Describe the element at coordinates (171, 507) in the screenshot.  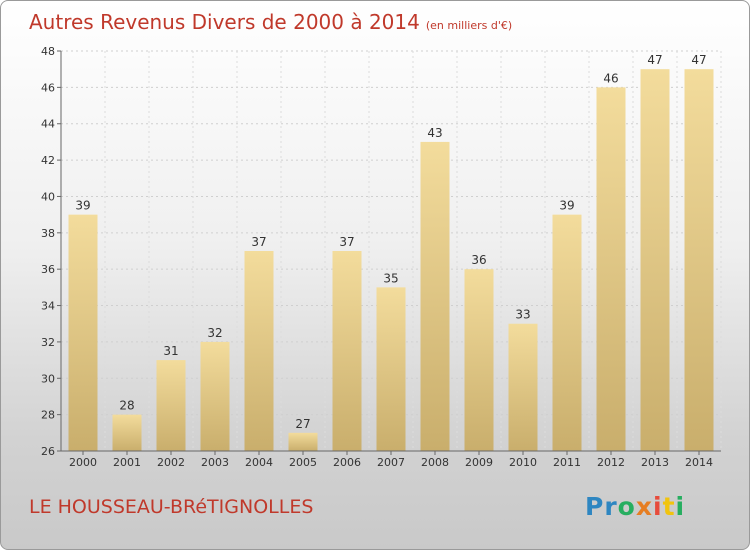
I see `location-label: LE HOUSSEAU-BRéTIGNOLLES` at that location.